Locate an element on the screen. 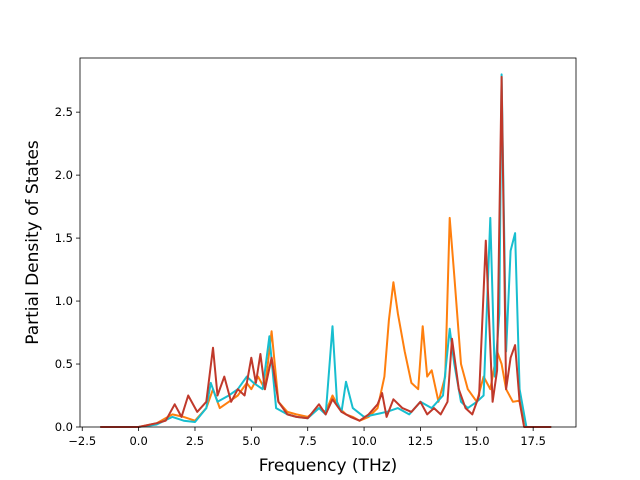 This screenshot has width=640, height=480. x-tick-label: 15.0 is located at coordinates (477, 441).